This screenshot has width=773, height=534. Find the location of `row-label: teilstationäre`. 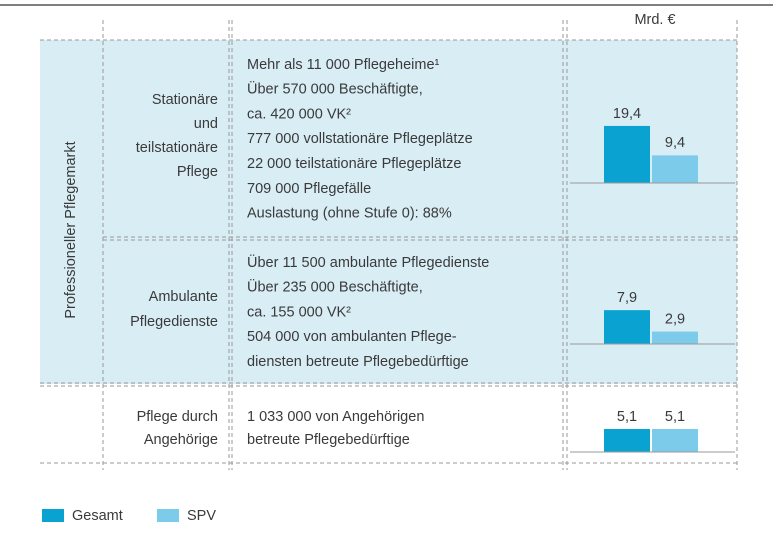

row-label: teilstationäre is located at coordinates (177, 148).